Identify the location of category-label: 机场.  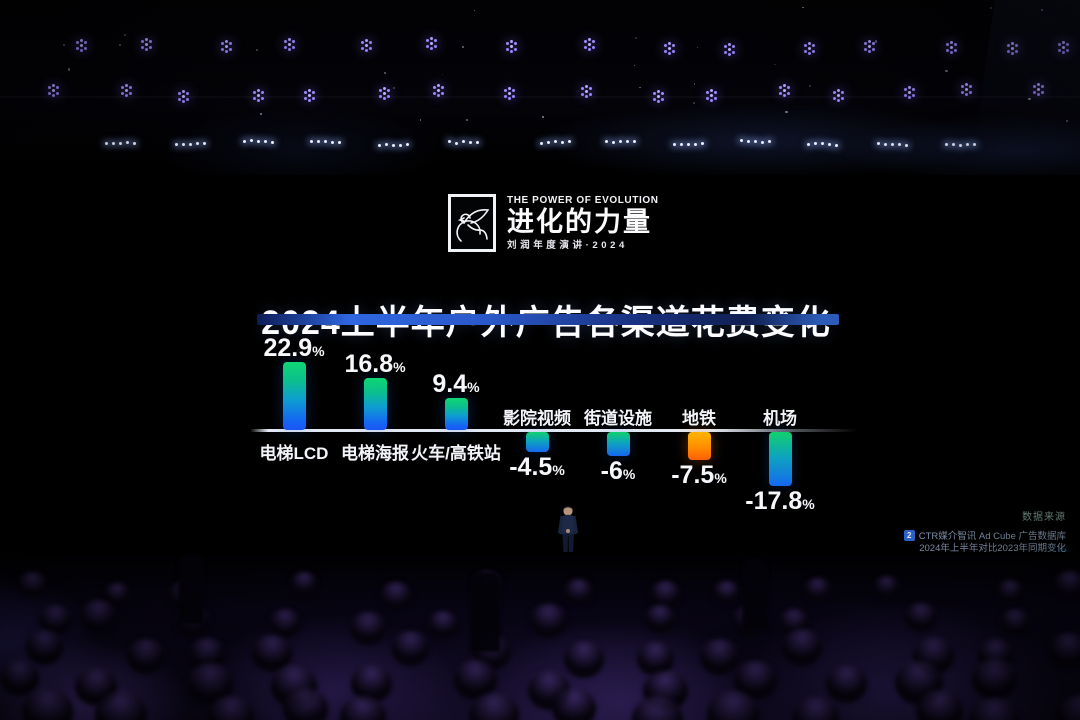
(780, 418).